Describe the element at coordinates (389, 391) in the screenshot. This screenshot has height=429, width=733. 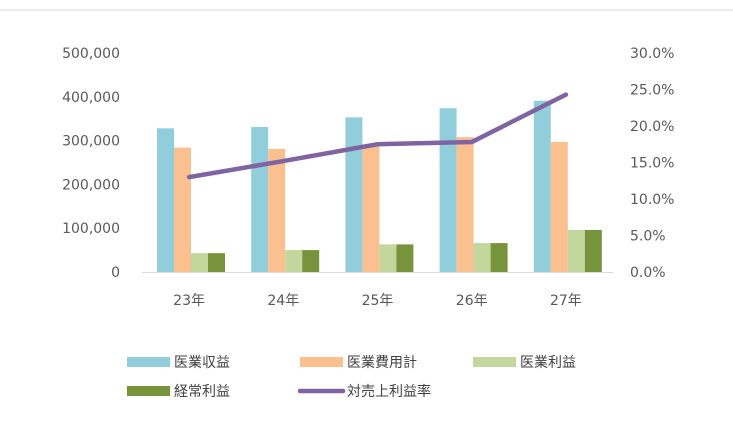
I see `legend-label: 対売上利益率` at that location.